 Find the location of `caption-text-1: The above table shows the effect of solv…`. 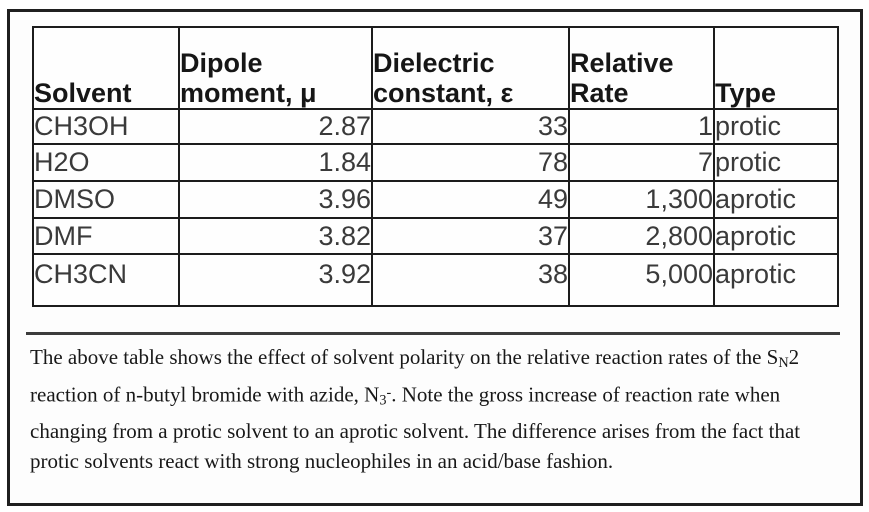

caption-text-1: The above table shows the effect of solv… is located at coordinates (404, 357).